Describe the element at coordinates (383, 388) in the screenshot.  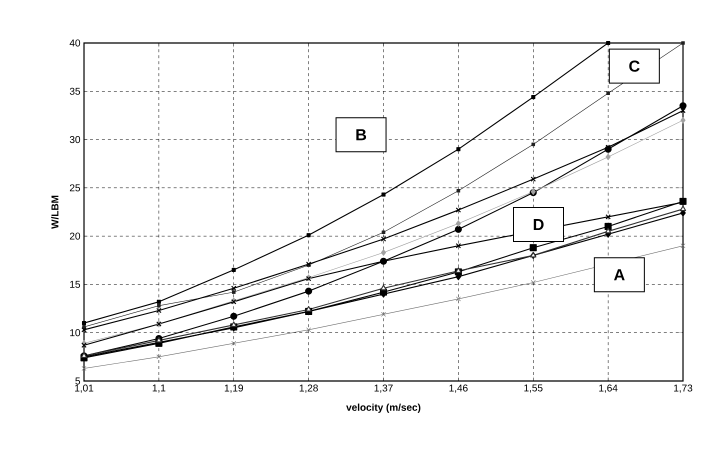
I see `x-tick-label: 1,37` at that location.